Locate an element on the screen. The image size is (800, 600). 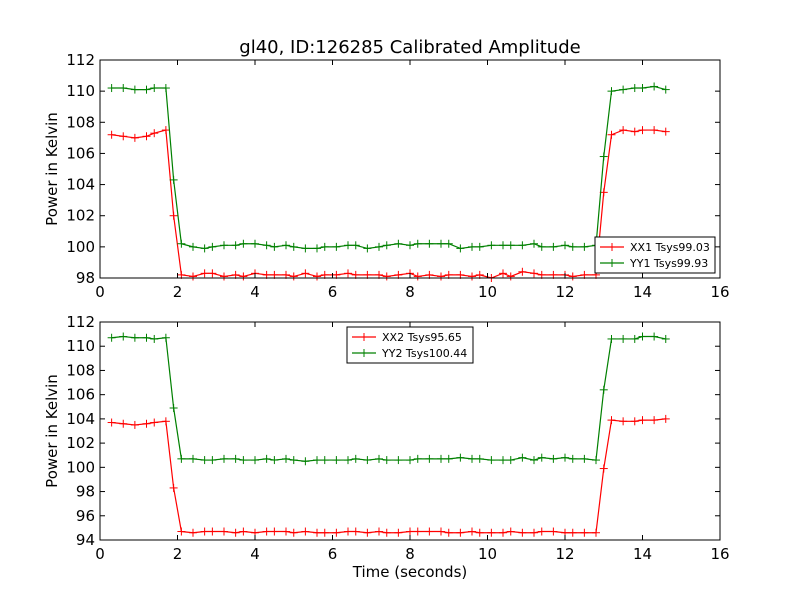
y-tick-label: 112 is located at coordinates (80, 322).